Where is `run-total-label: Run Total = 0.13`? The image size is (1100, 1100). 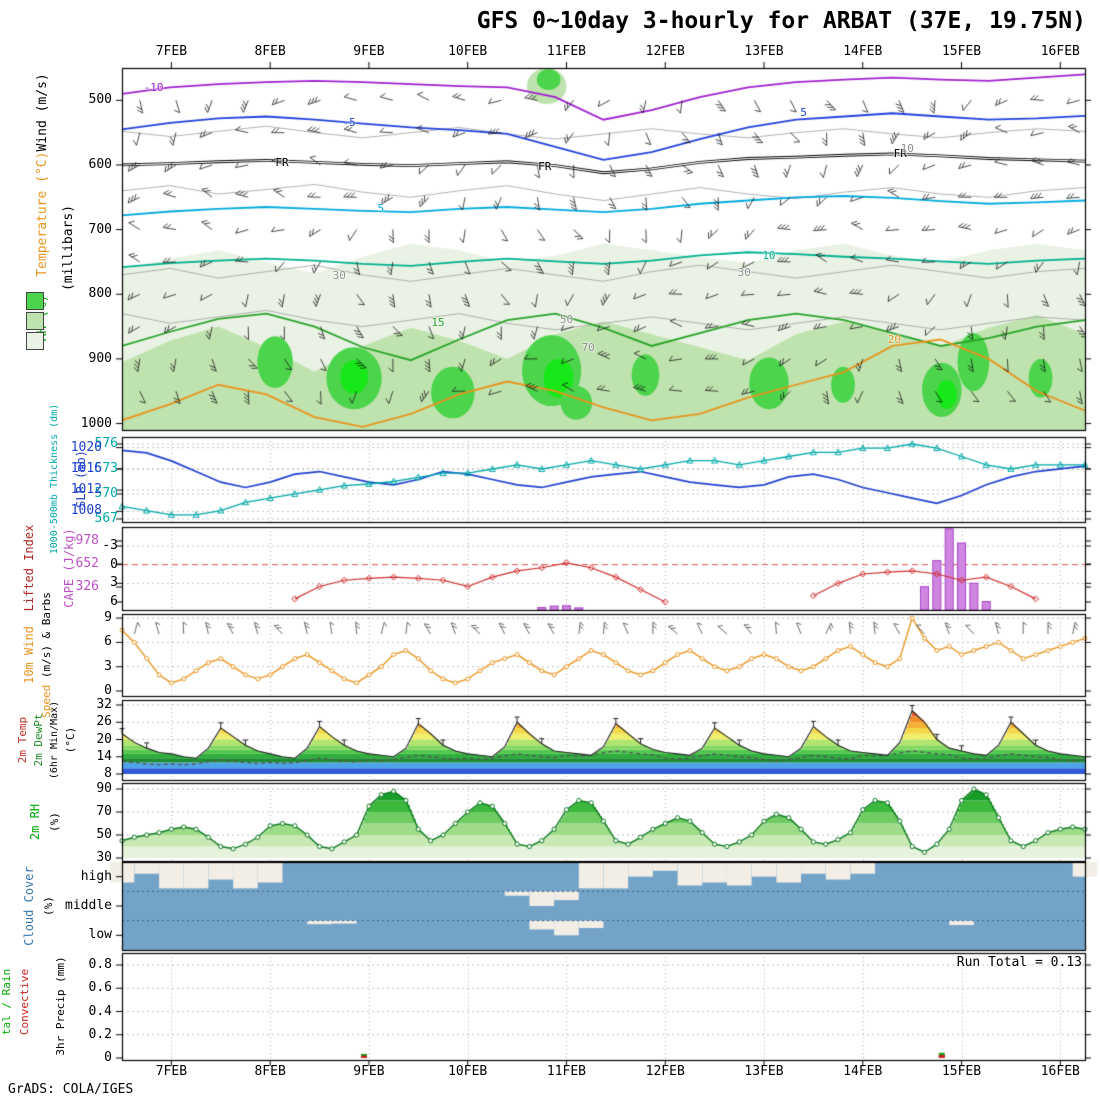
run-total-label: Run Total = 0.13 is located at coordinates (1019, 962).